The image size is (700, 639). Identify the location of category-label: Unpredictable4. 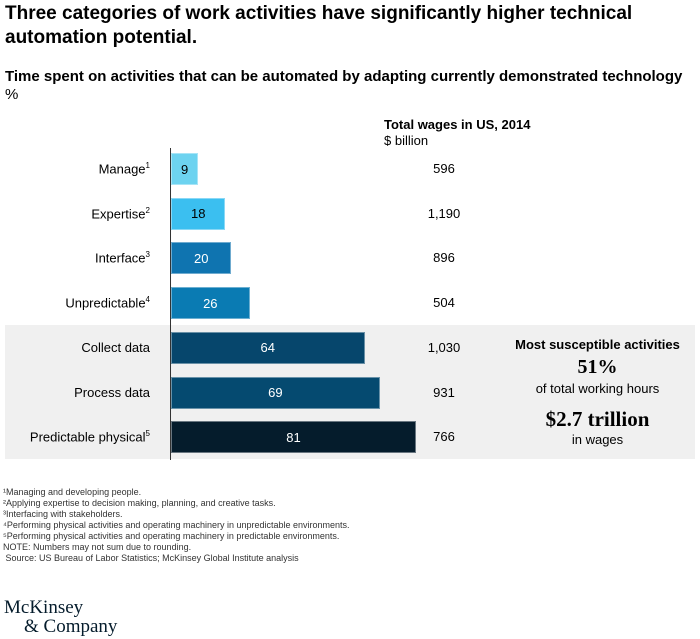
(107, 302).